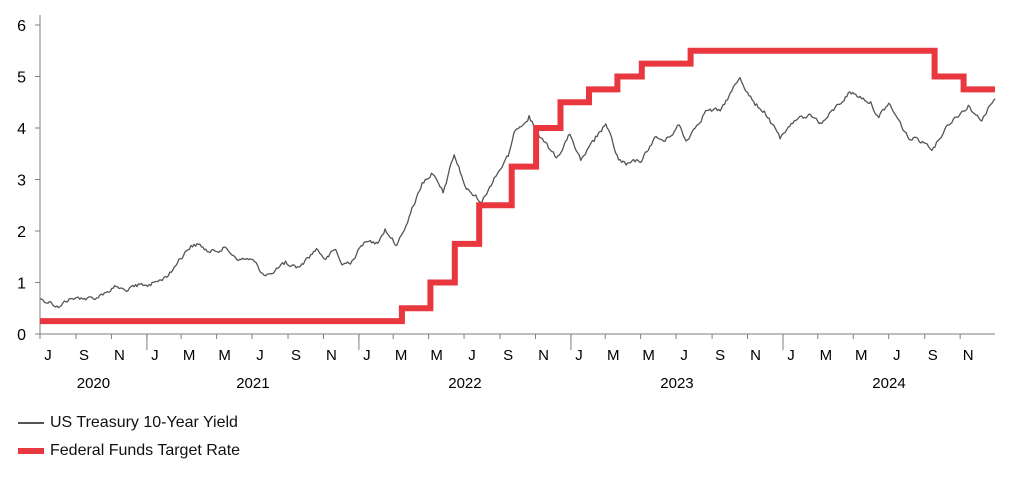 The width and height of the screenshot is (1022, 487). I want to click on legend-item-yield: US Treasury 10-Year Yield, so click(128, 423).